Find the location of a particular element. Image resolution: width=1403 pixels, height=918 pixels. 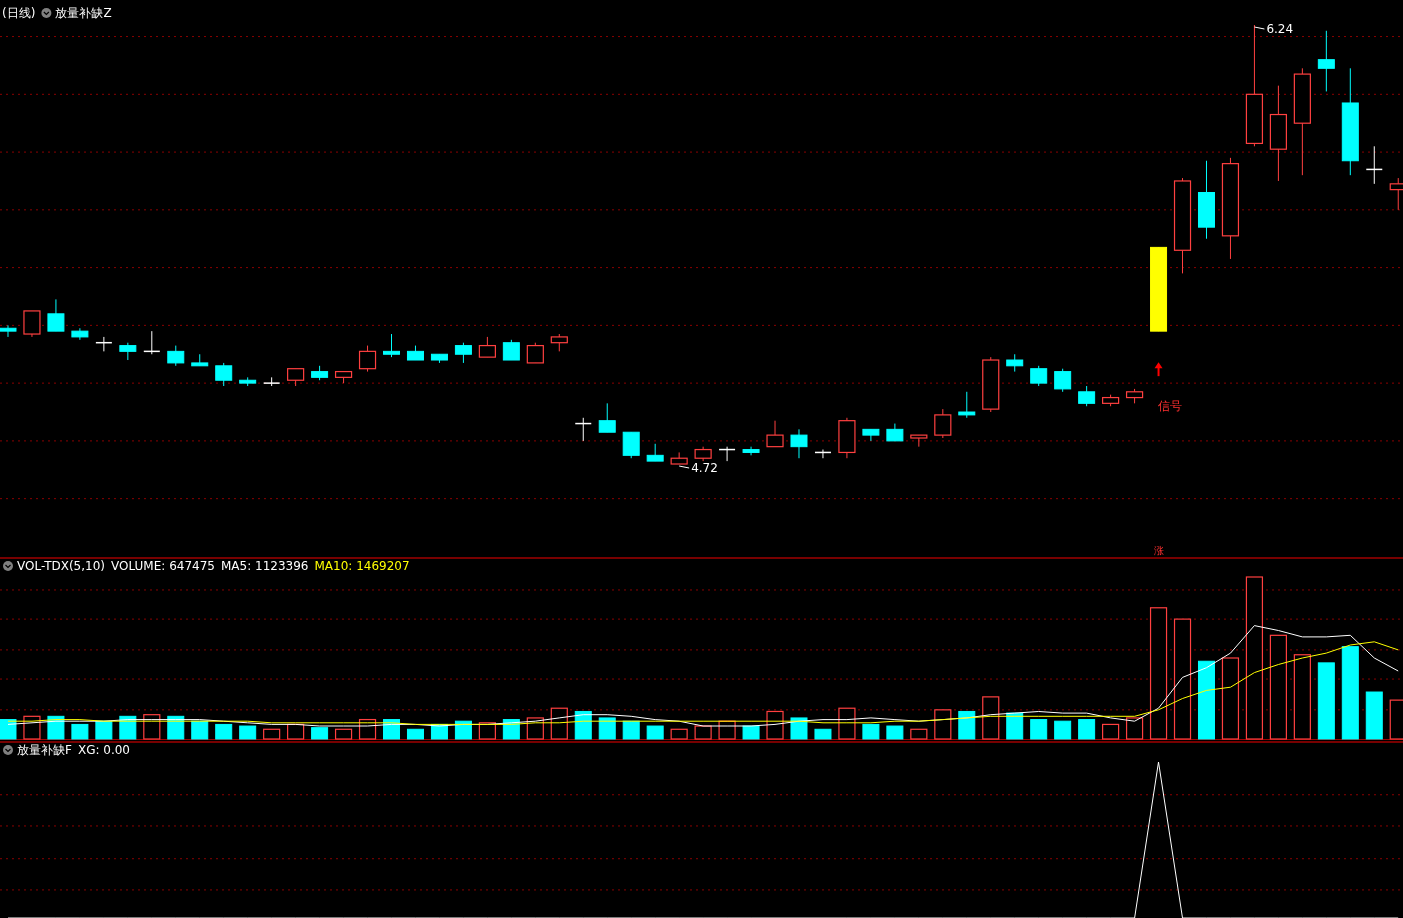

annotation: 信号 is located at coordinates (1169, 406).